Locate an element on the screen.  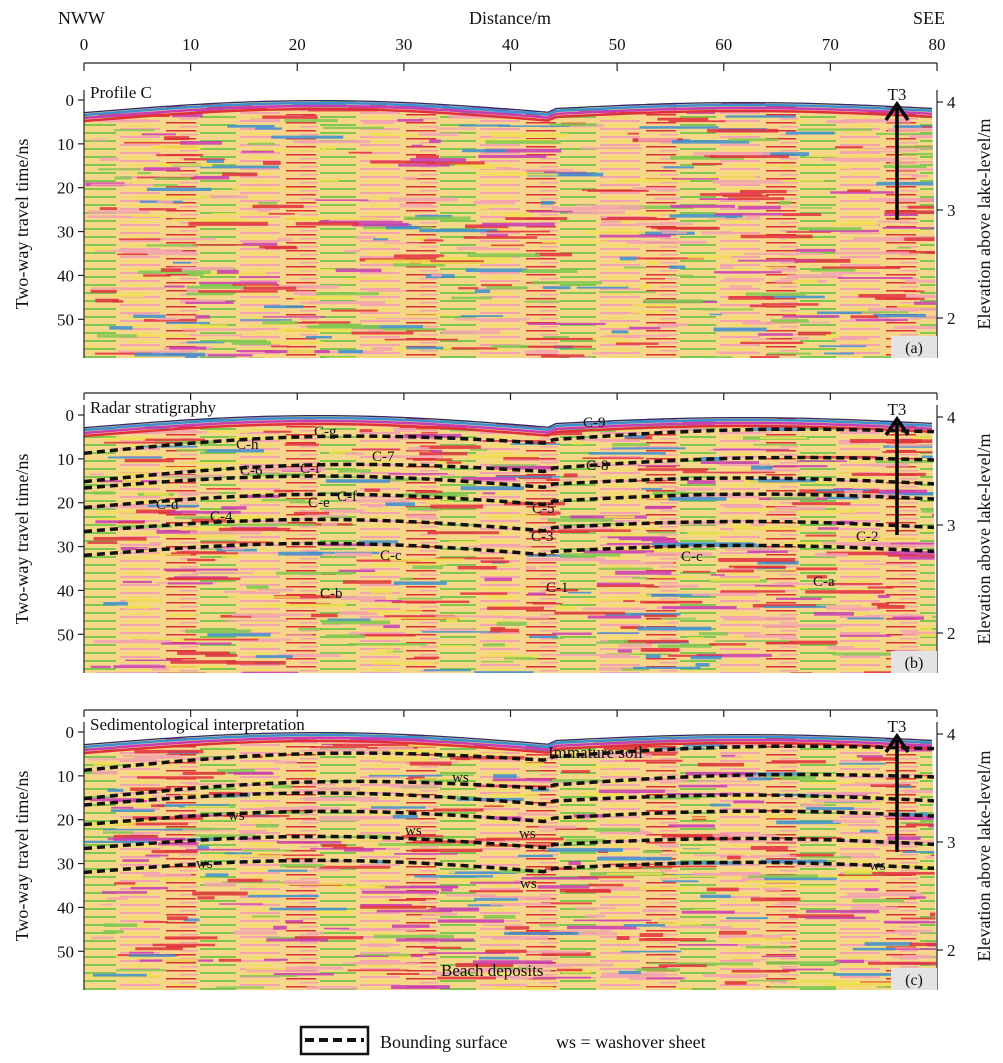
panel-badge: (b) is located at coordinates (914, 662).